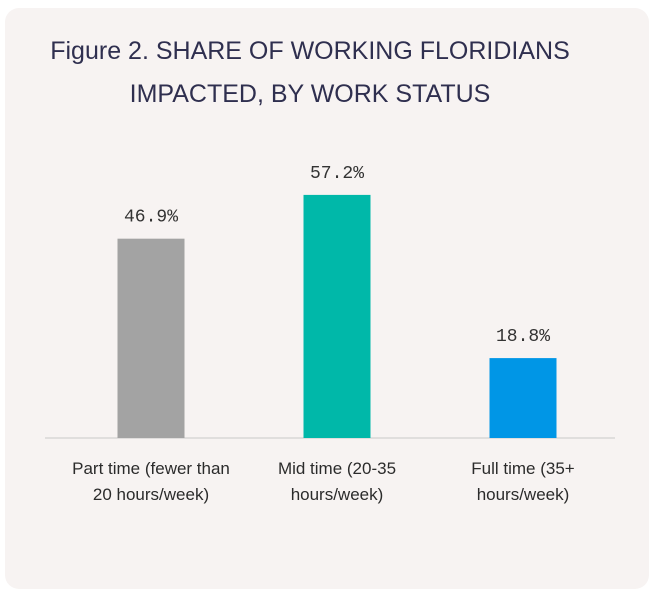 The height and width of the screenshot is (589, 649). Describe the element at coordinates (337, 481) in the screenshot. I see `x-tick-label: Mid time (20-35 hours/week)` at that location.